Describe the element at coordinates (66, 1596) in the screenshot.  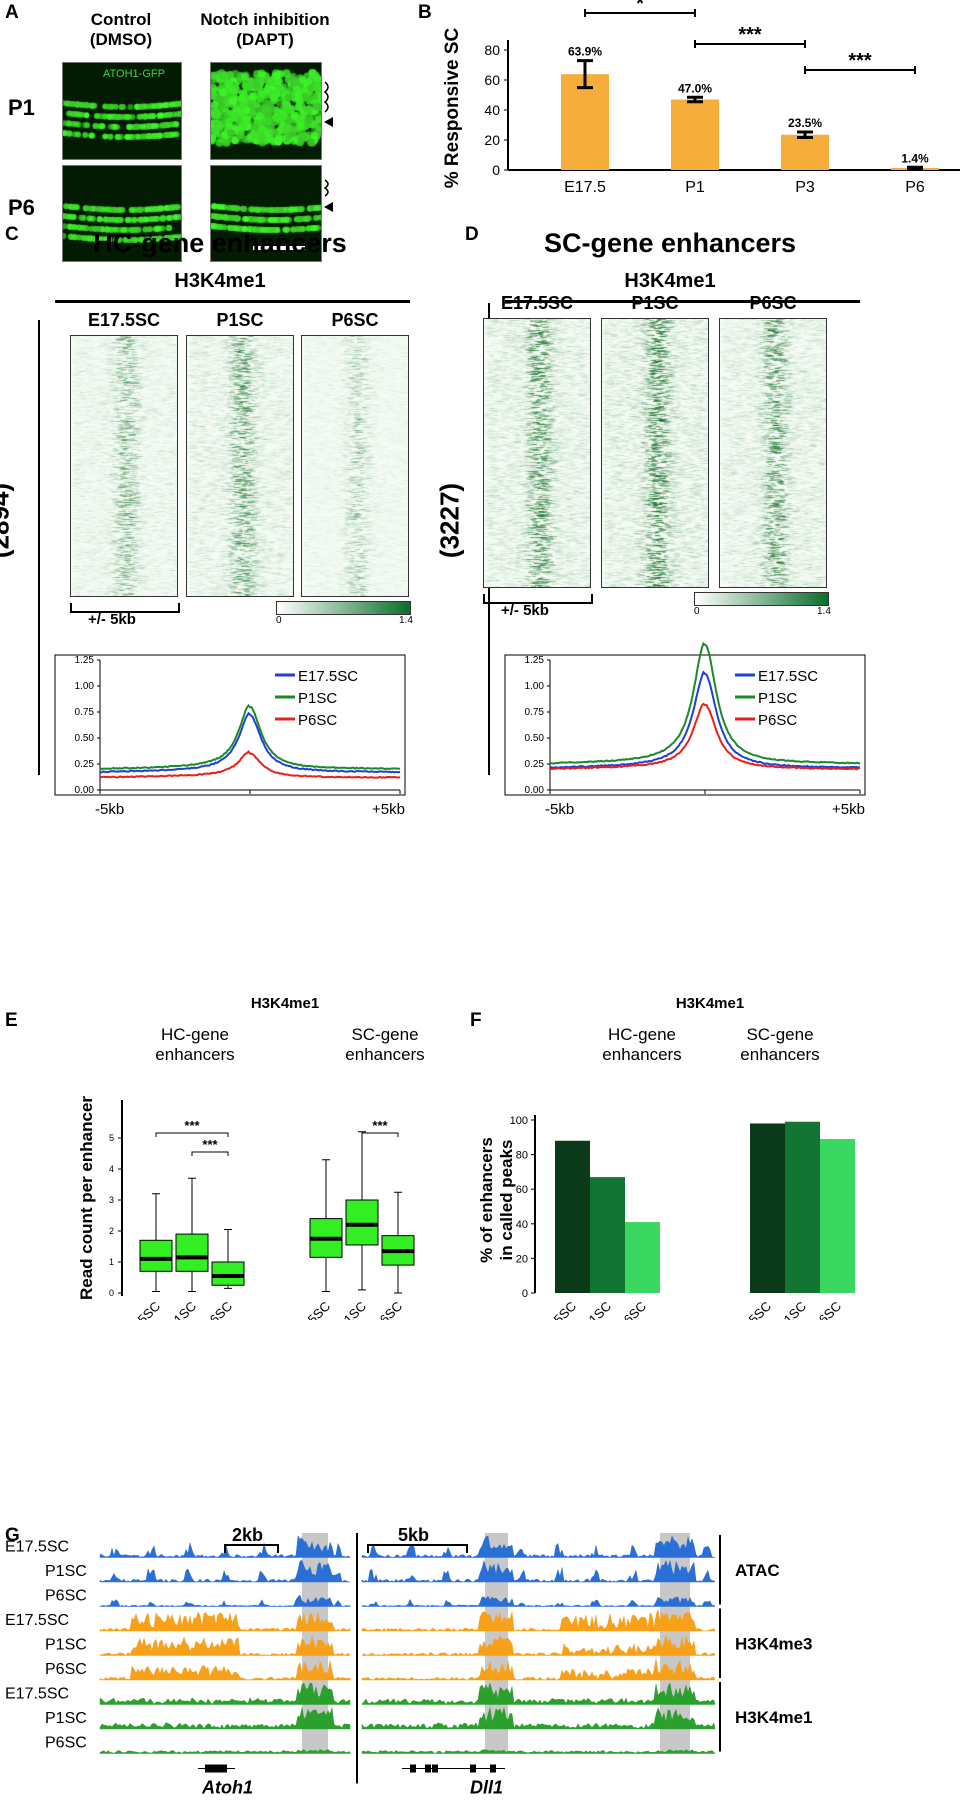
I see `track-label: P6SC` at that location.